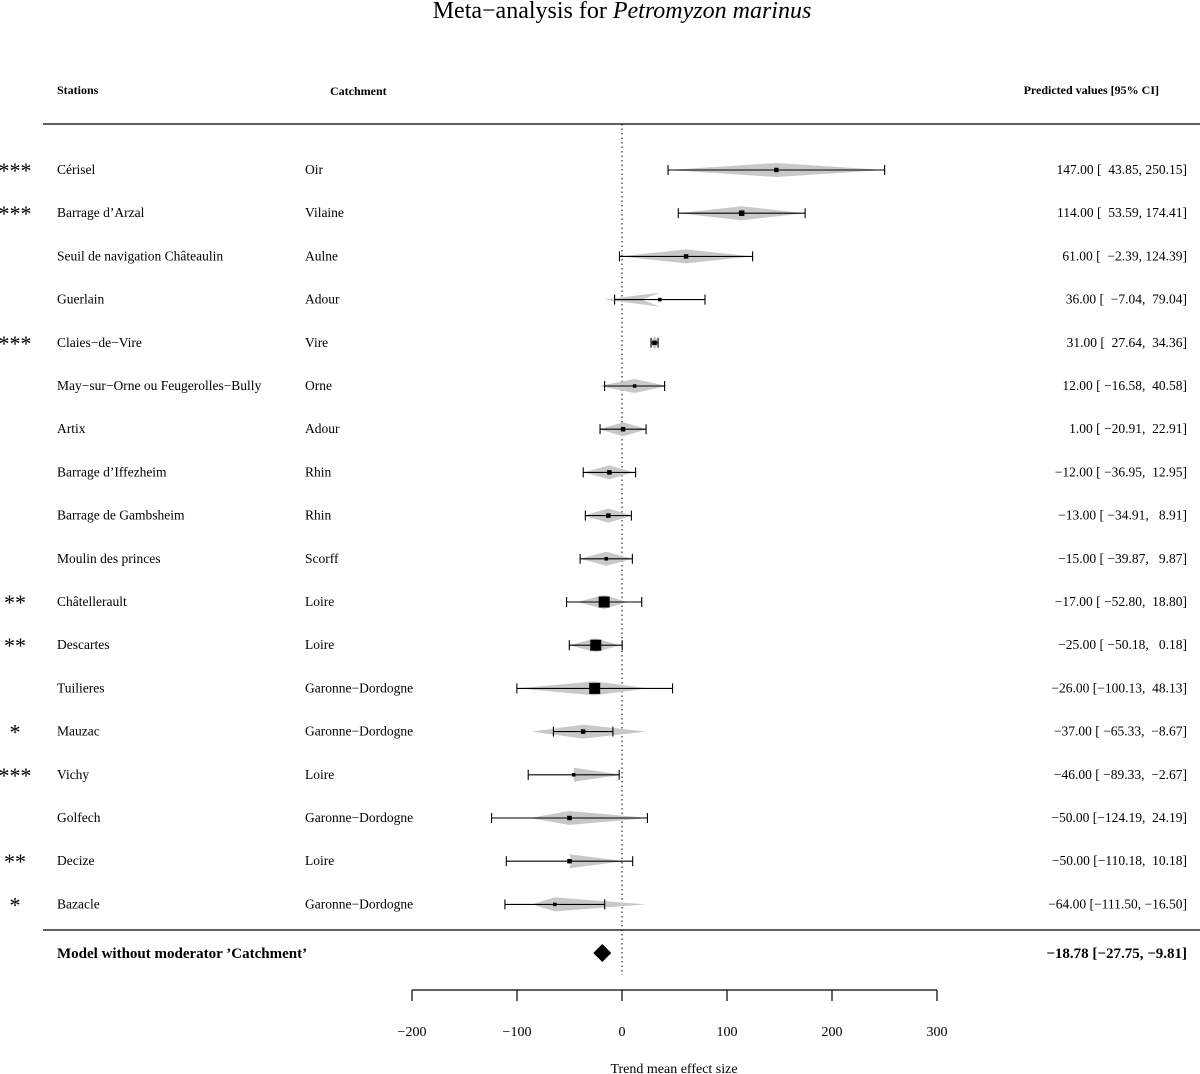 The image size is (1200, 1074). Describe the element at coordinates (81, 687) in the screenshot. I see `station-name: Tuilieres` at that location.